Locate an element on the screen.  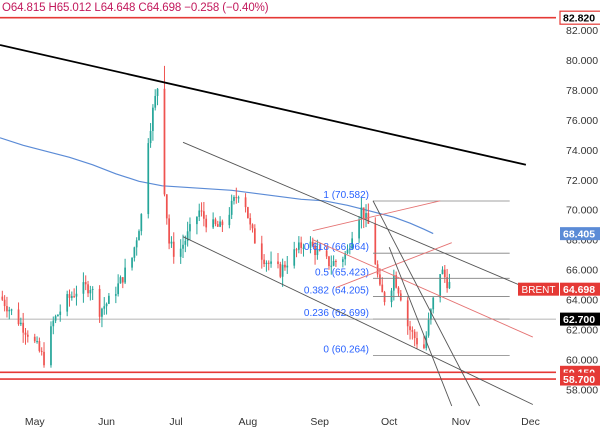
y-tick-label: 70.000 is located at coordinates (582, 211).